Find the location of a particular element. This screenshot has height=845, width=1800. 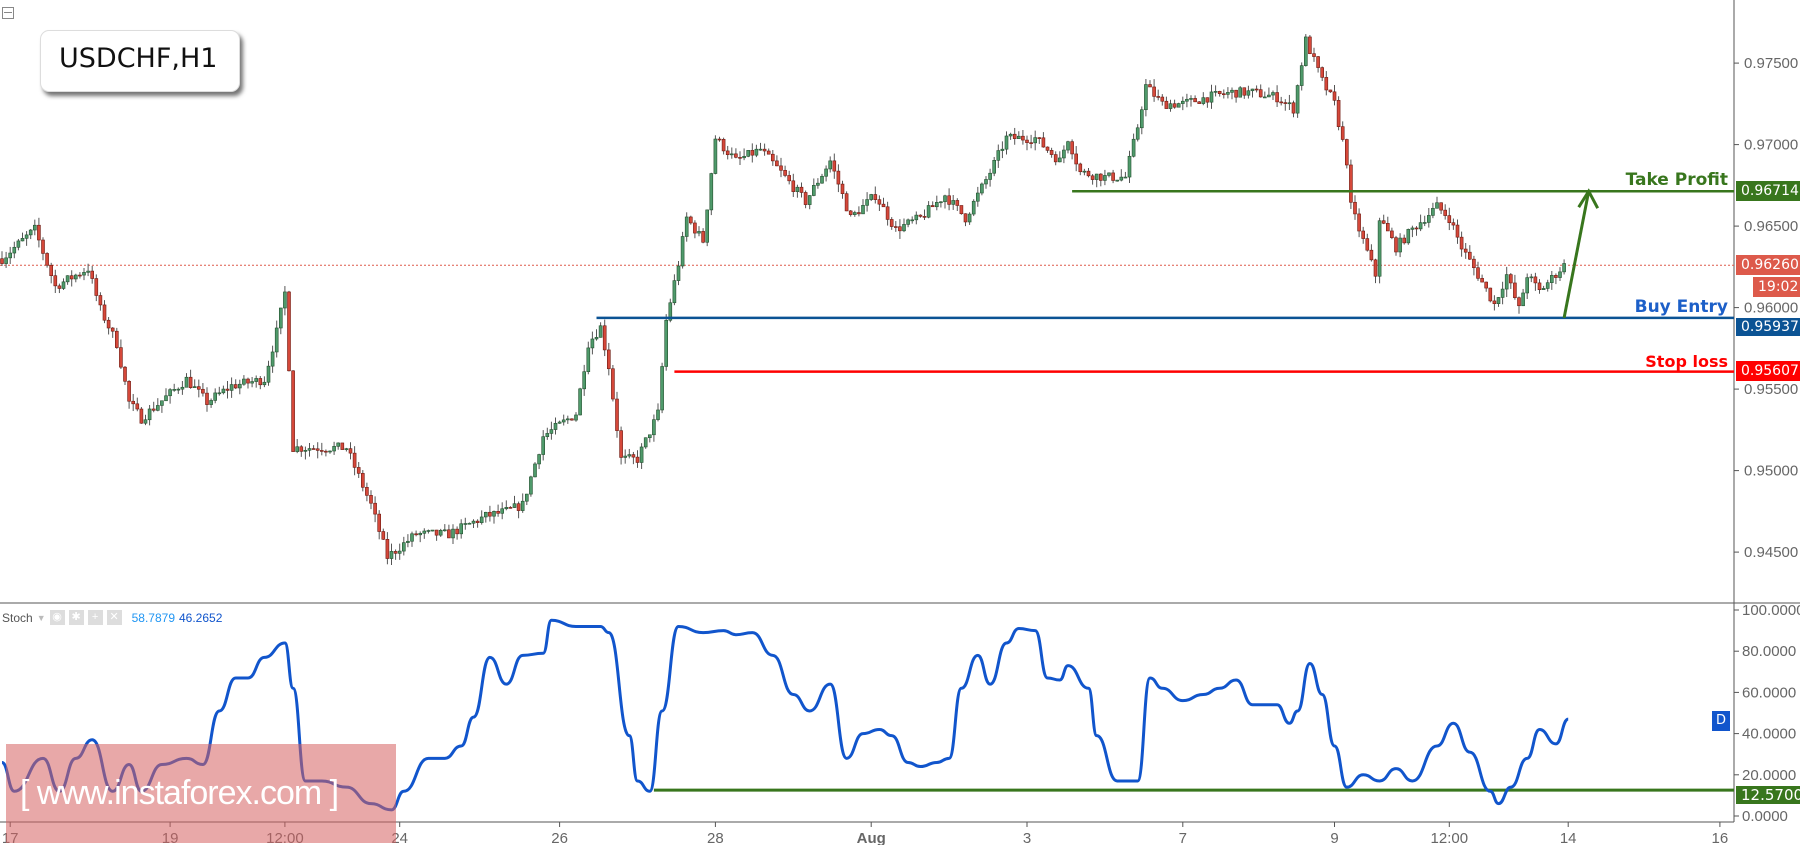

remove-close-icon: ✕ is located at coordinates (114, 617).